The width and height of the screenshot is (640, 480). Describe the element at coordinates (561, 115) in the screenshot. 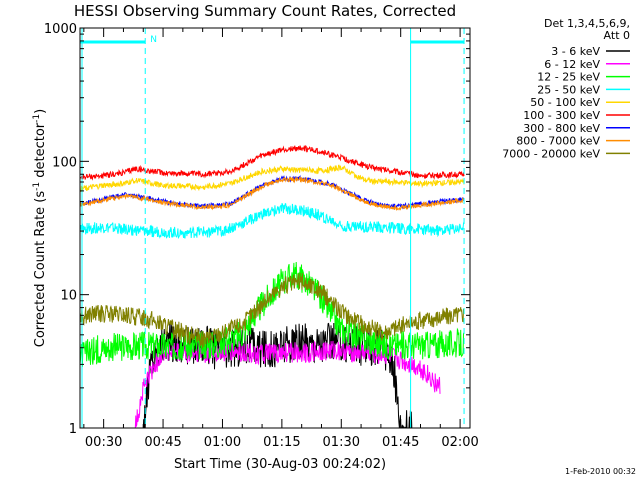

I see `legend-label: 100 - 300 keV` at that location.